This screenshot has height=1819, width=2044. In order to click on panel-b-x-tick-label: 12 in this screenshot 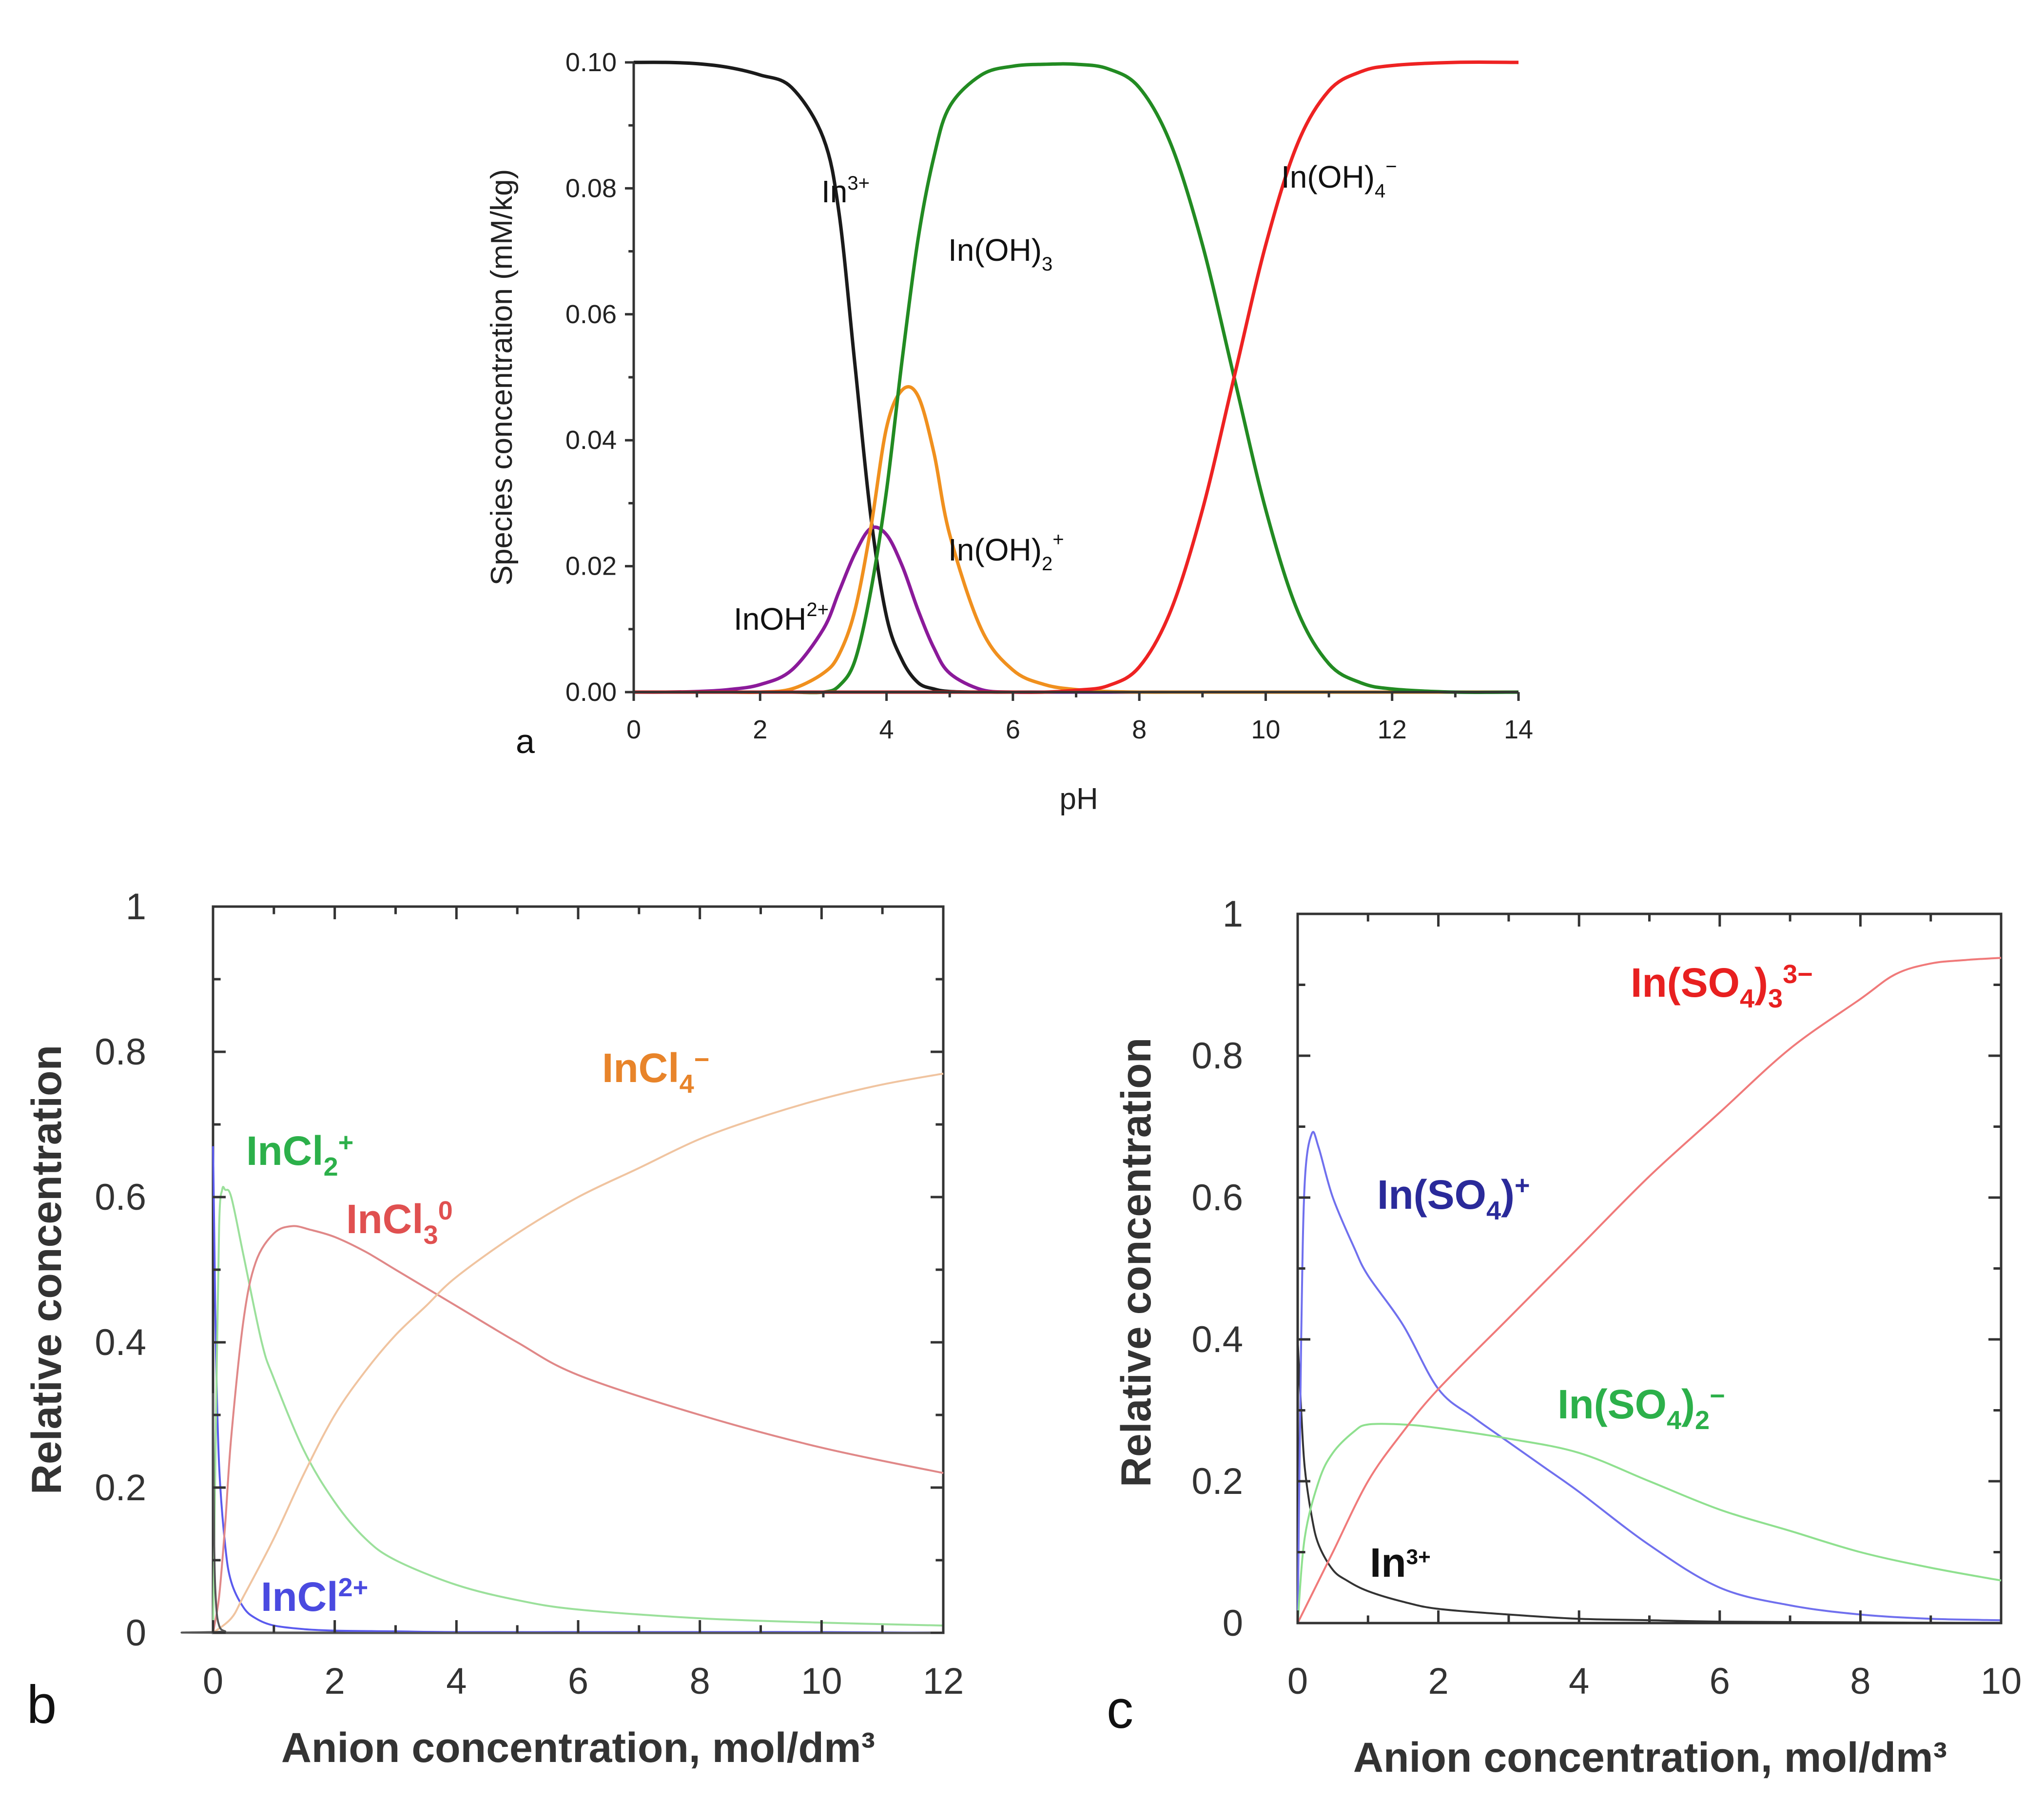, I will do `click(943, 1681)`.